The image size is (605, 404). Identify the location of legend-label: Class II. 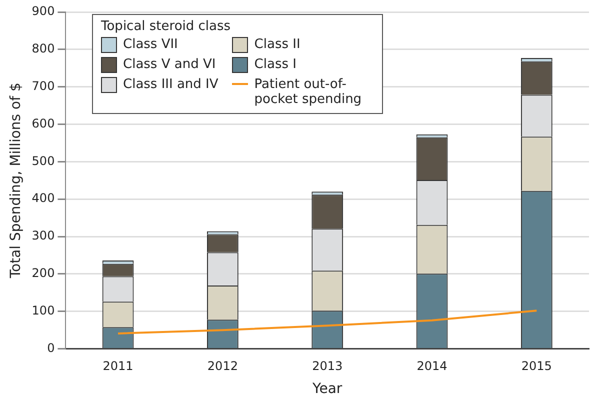
(277, 44).